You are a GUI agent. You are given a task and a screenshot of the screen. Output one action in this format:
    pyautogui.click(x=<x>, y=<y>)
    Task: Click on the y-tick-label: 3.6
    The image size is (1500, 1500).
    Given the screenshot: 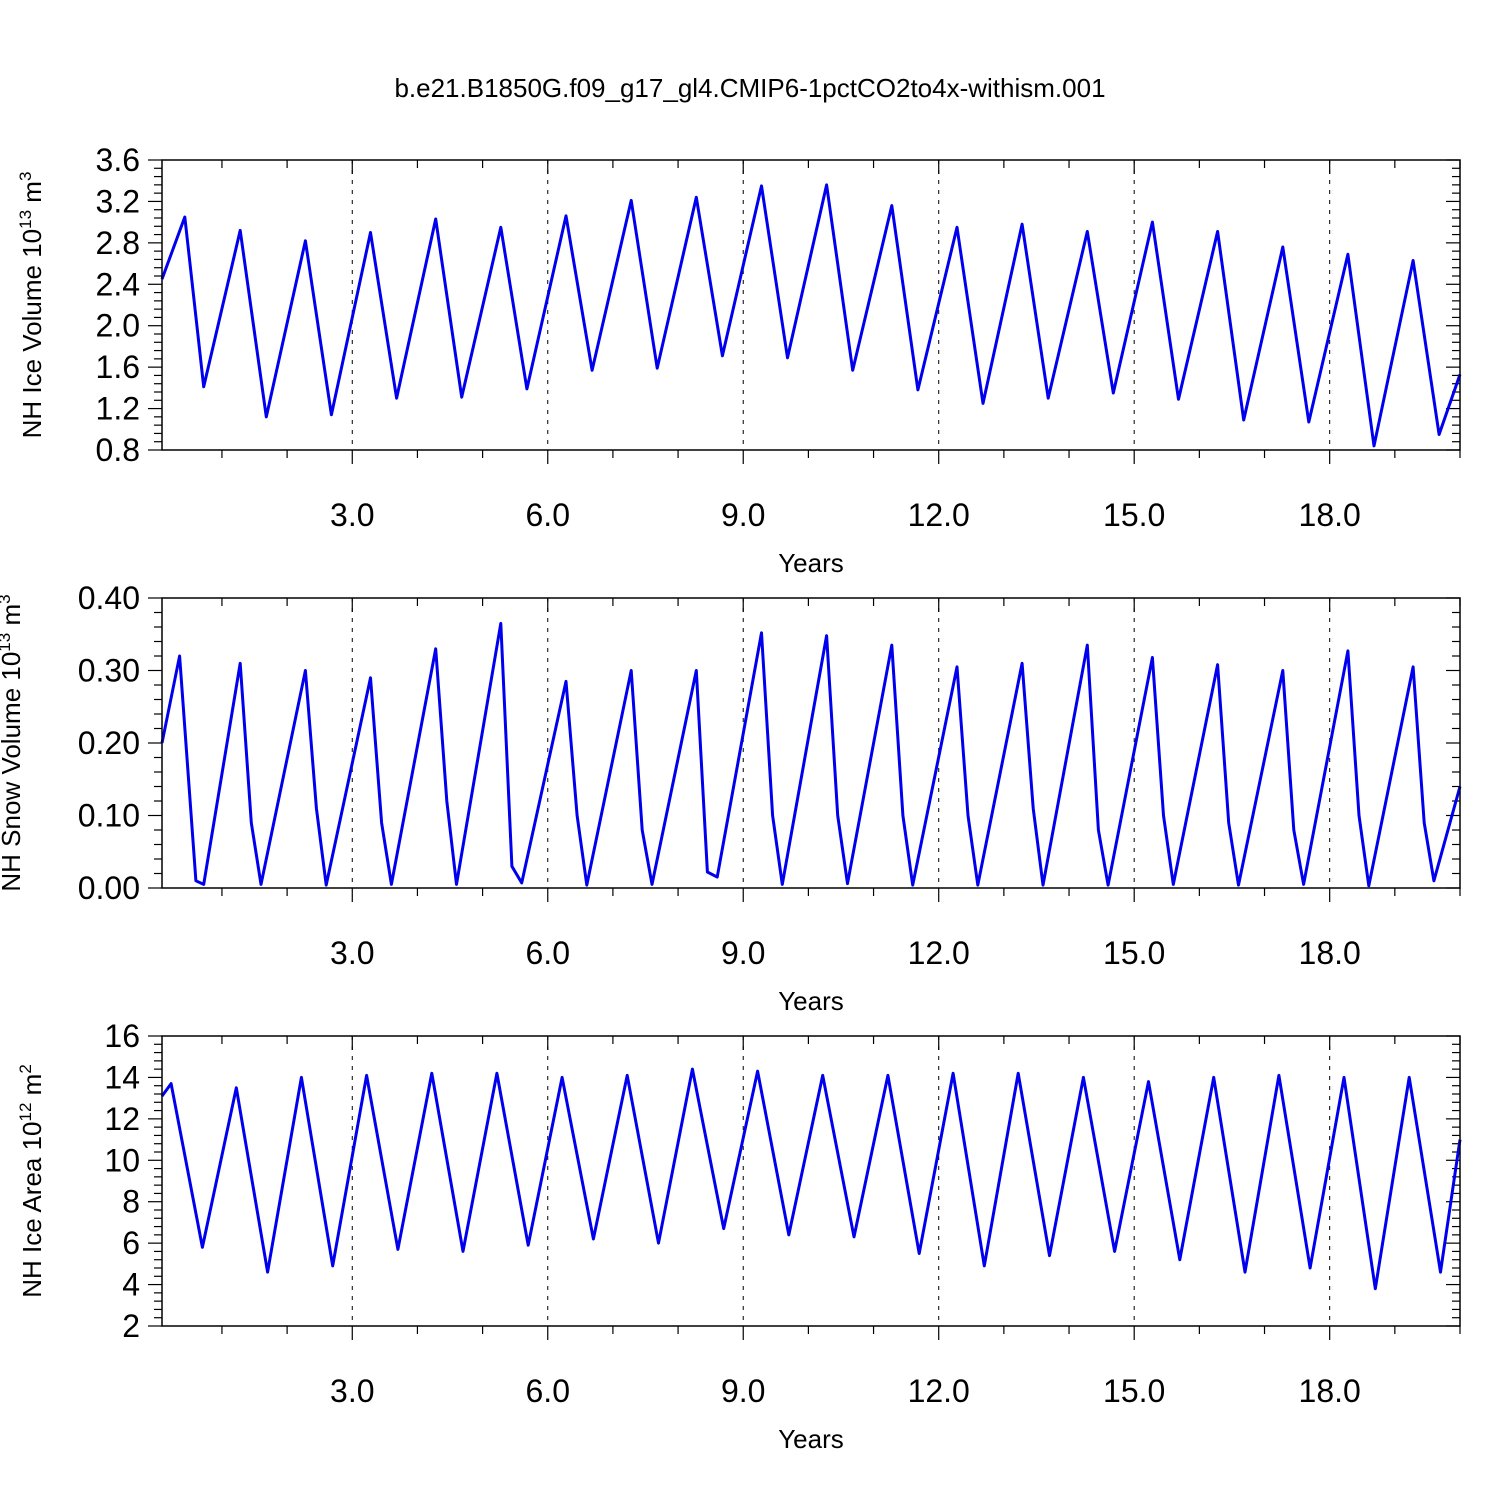 What is the action you would take?
    pyautogui.click(x=118, y=160)
    